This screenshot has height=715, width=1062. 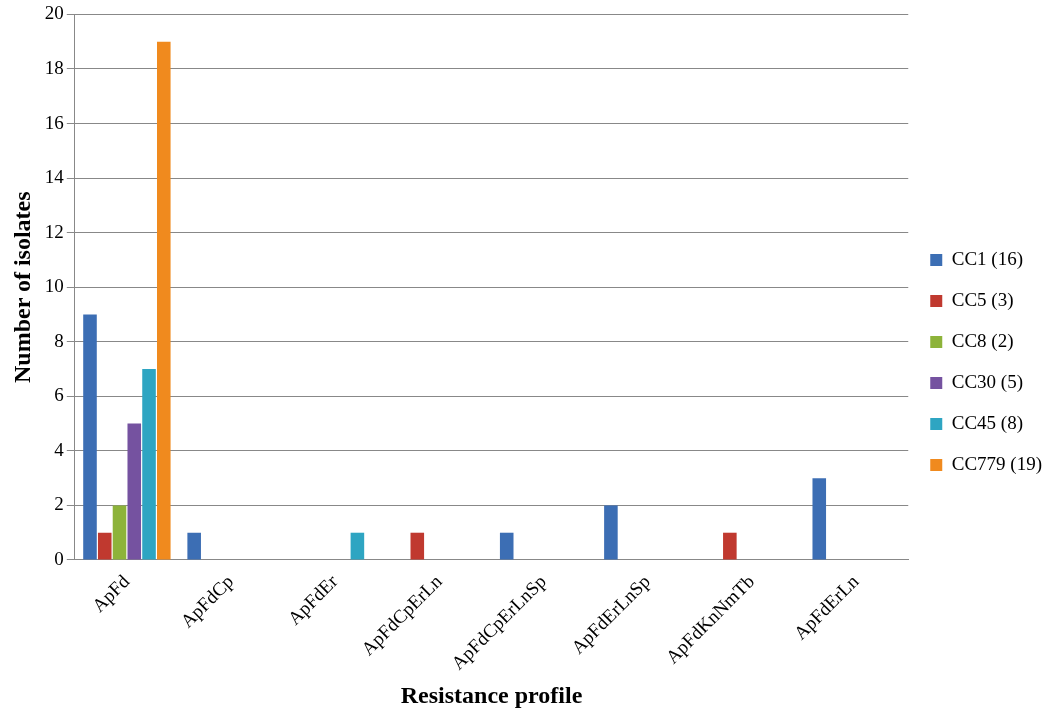 I want to click on legend-label: CC5 (3), so click(x=982, y=299).